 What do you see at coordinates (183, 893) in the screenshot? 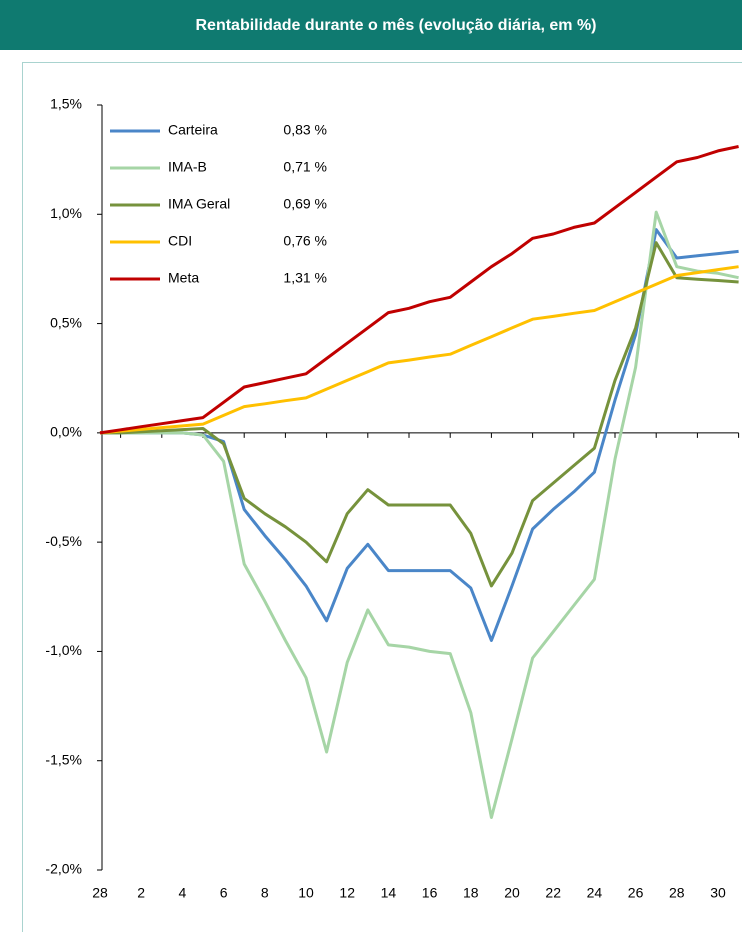
I see `x-tick-label: 4` at bounding box center [183, 893].